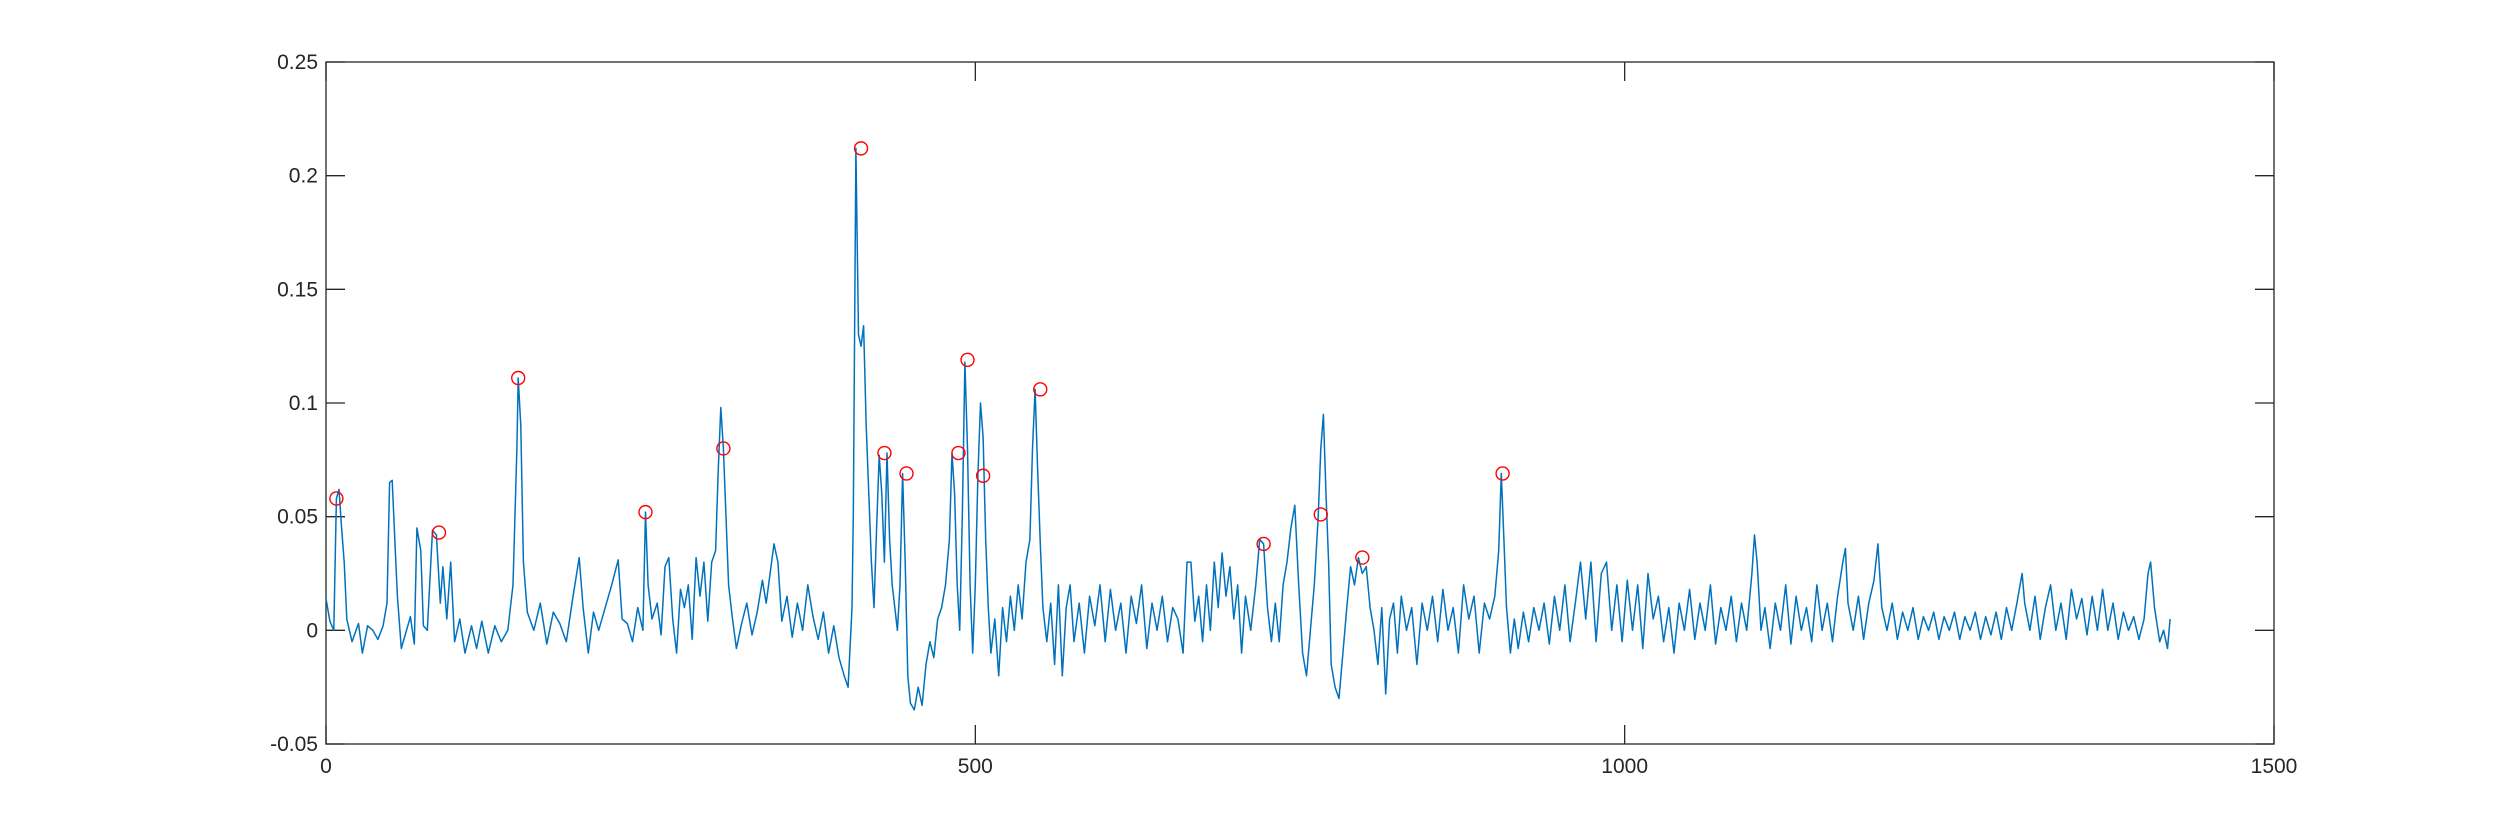 This screenshot has width=2500, height=833. Describe the element at coordinates (303, 403) in the screenshot. I see `y-tick-label: 0.1` at that location.